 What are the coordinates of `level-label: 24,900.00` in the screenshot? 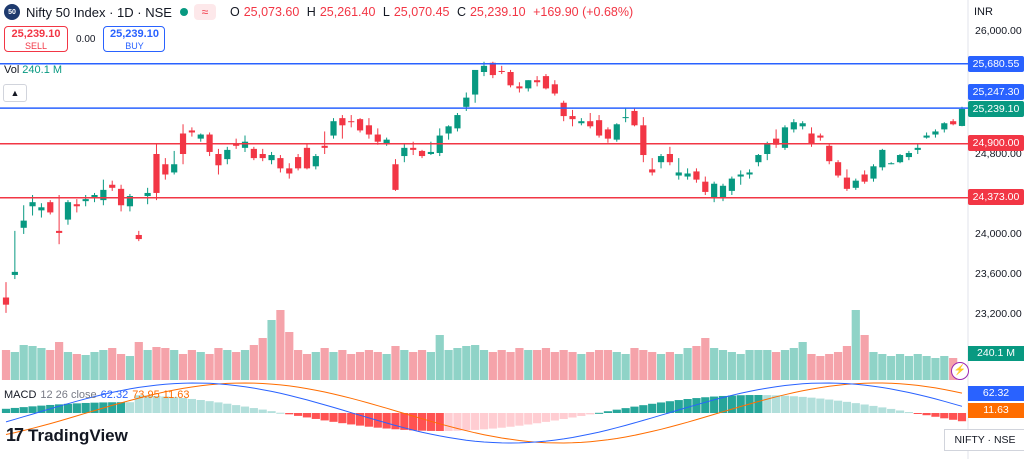 It's located at (996, 143).